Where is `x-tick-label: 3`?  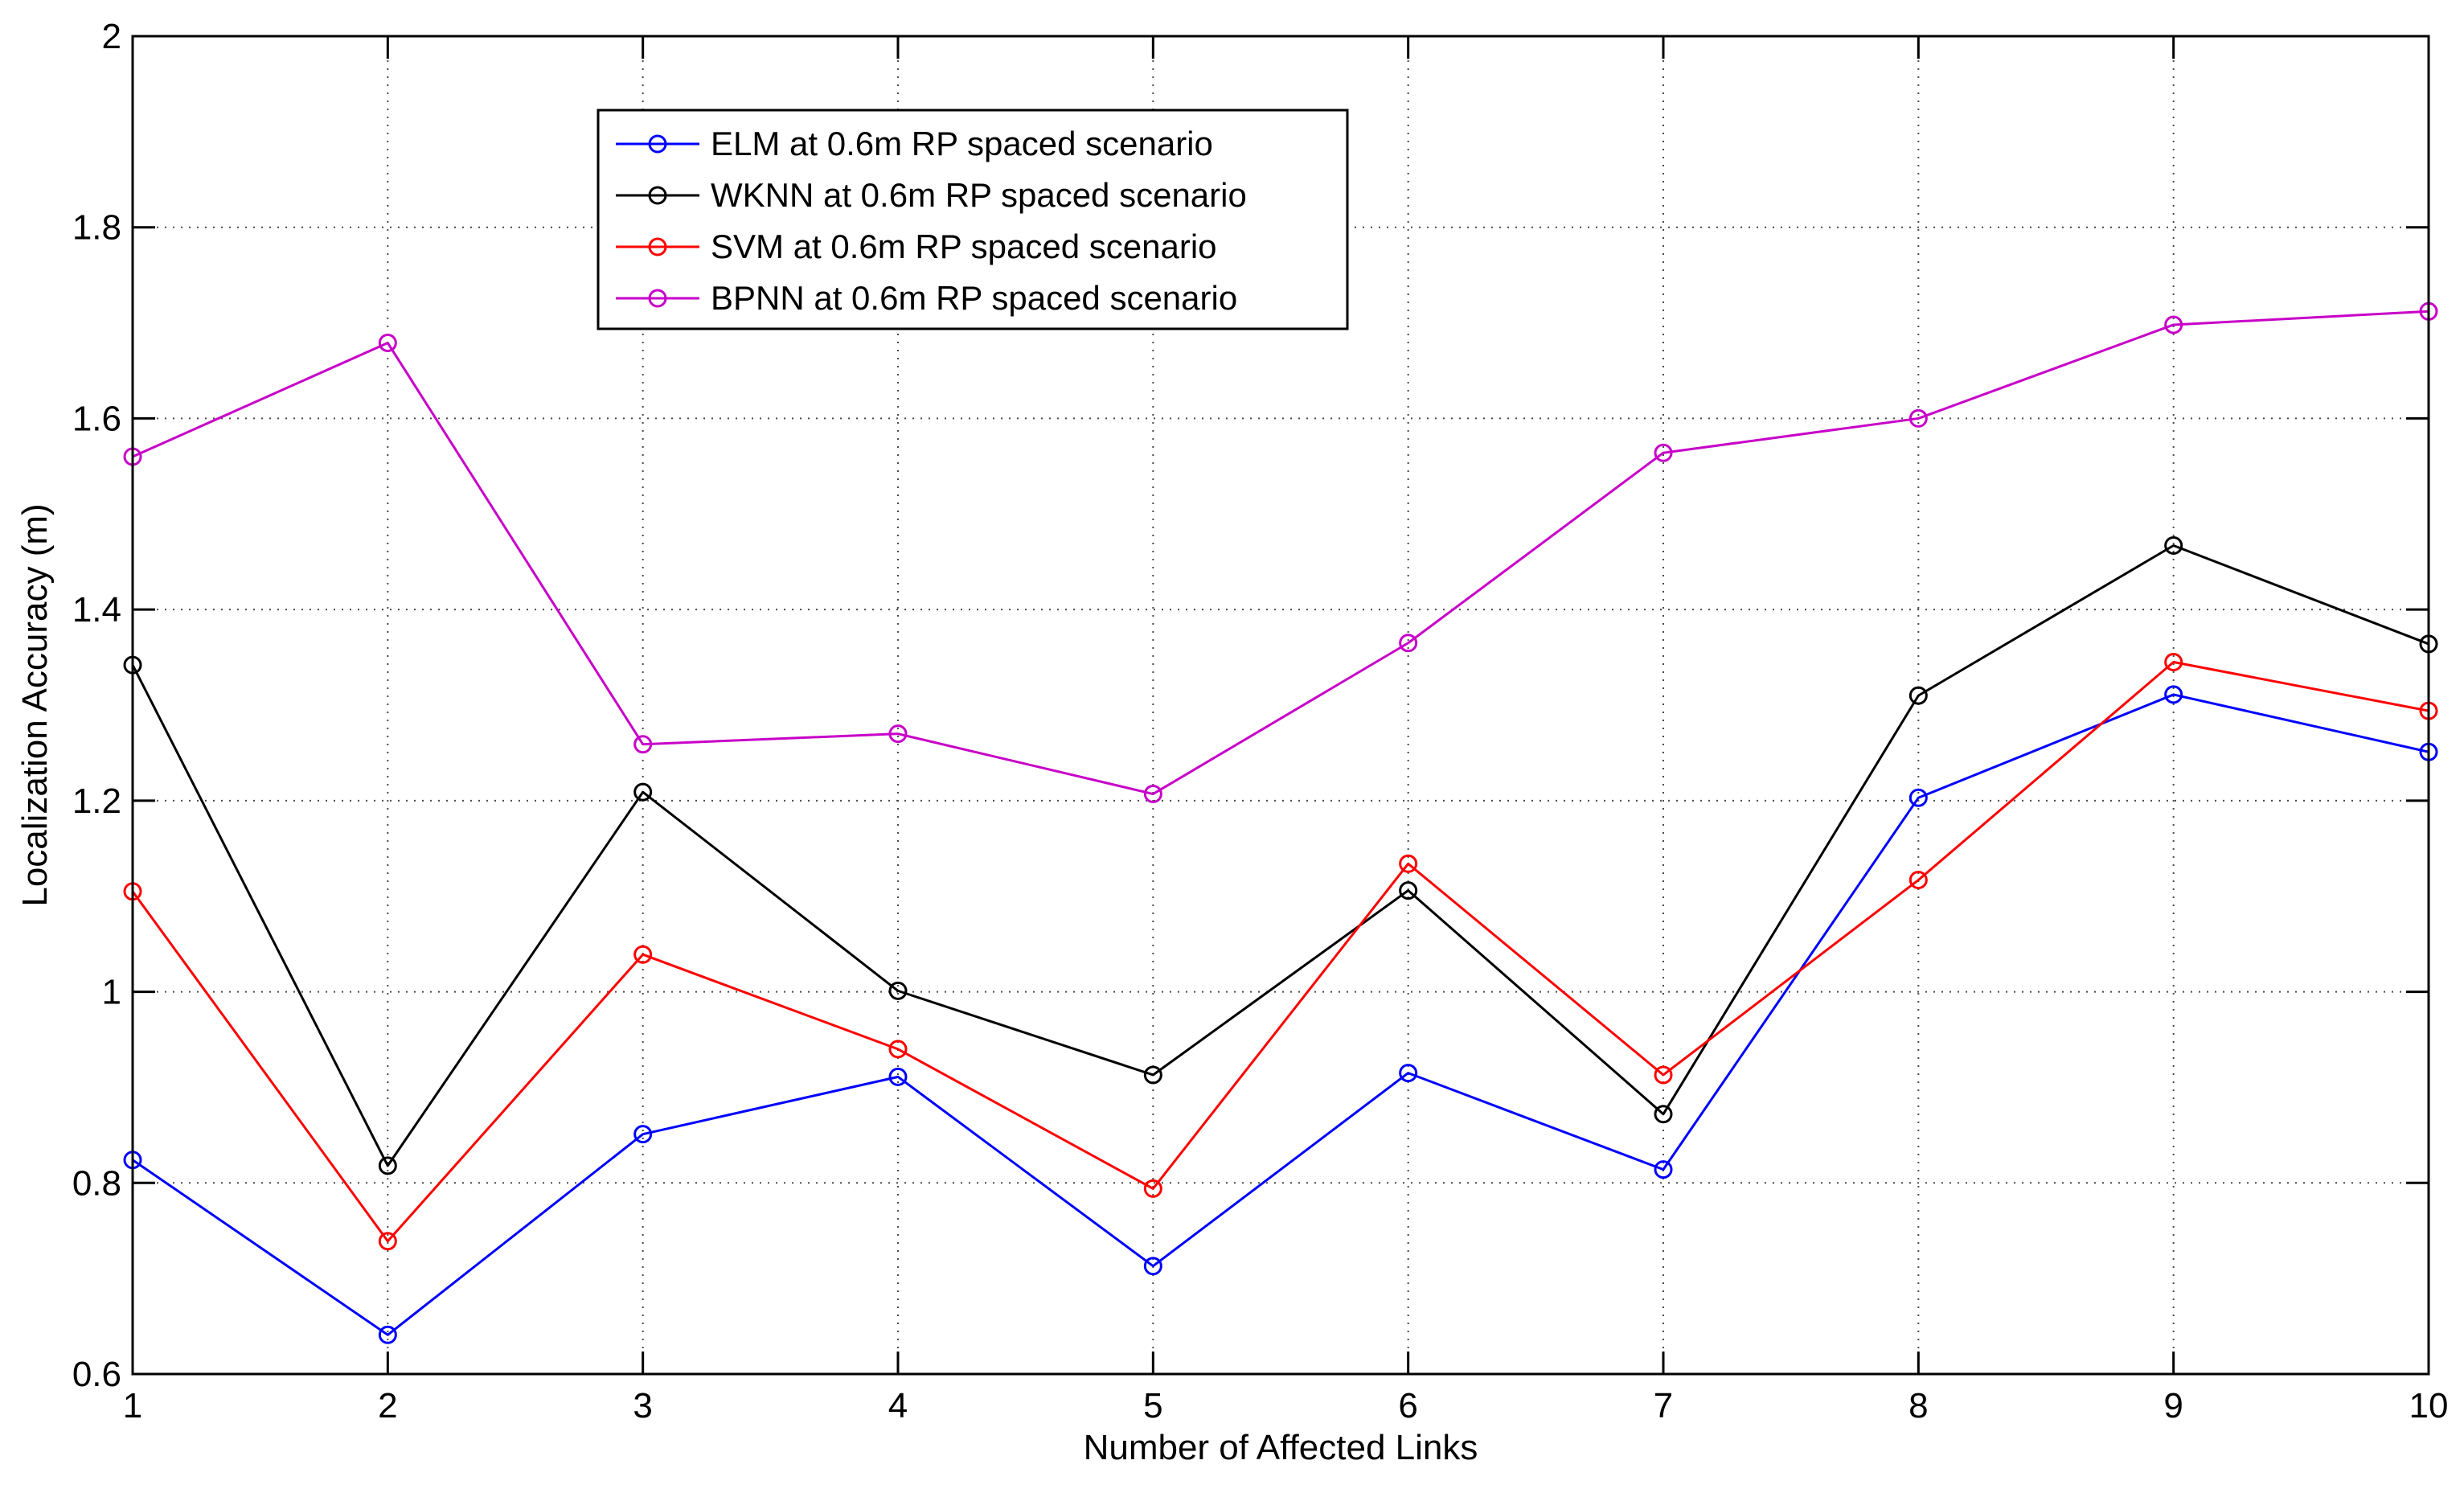 x-tick-label: 3 is located at coordinates (642, 1405).